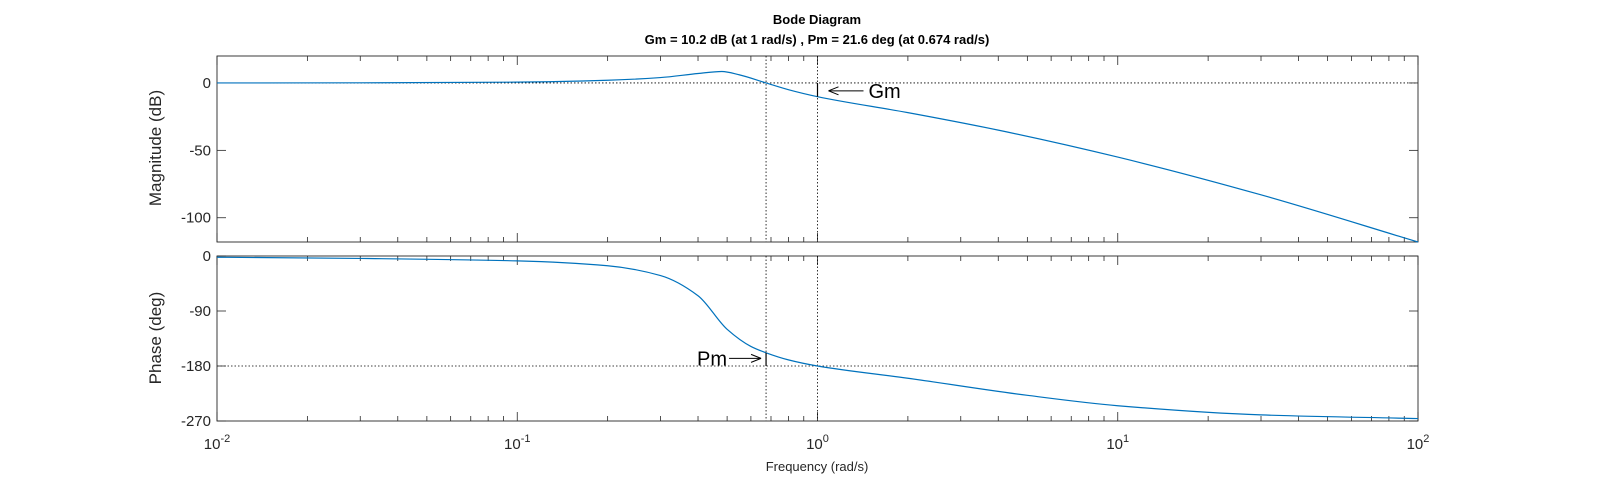 The width and height of the screenshot is (1600, 484). I want to click on x-tick-label: 10², so click(1418, 443).